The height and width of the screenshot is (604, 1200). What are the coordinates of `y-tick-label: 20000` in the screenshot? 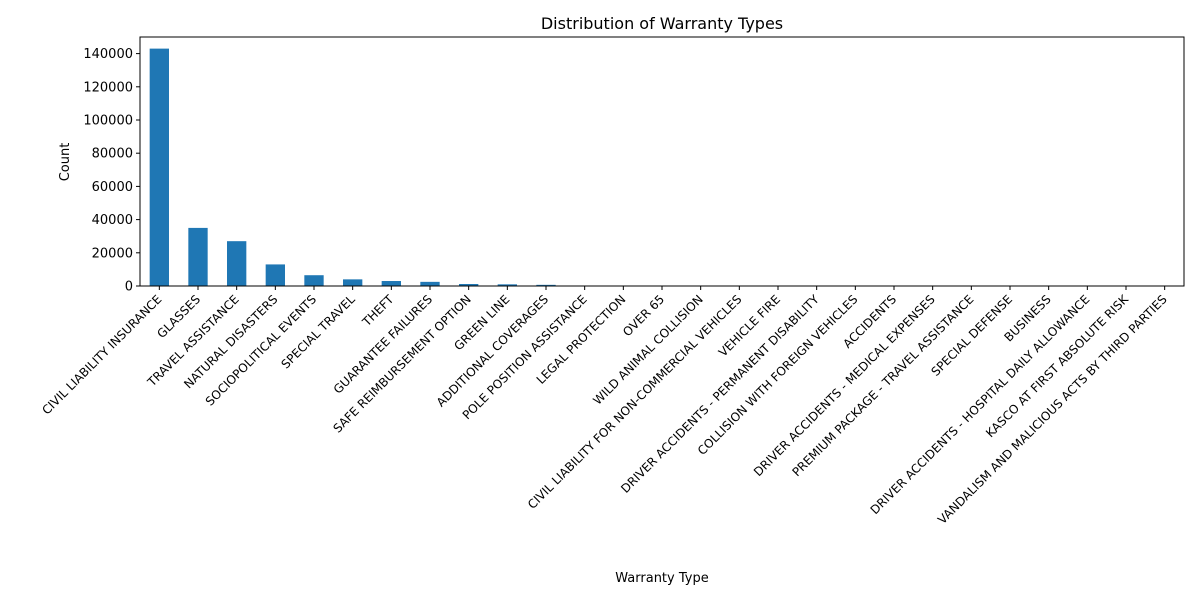 It's located at (112, 253).